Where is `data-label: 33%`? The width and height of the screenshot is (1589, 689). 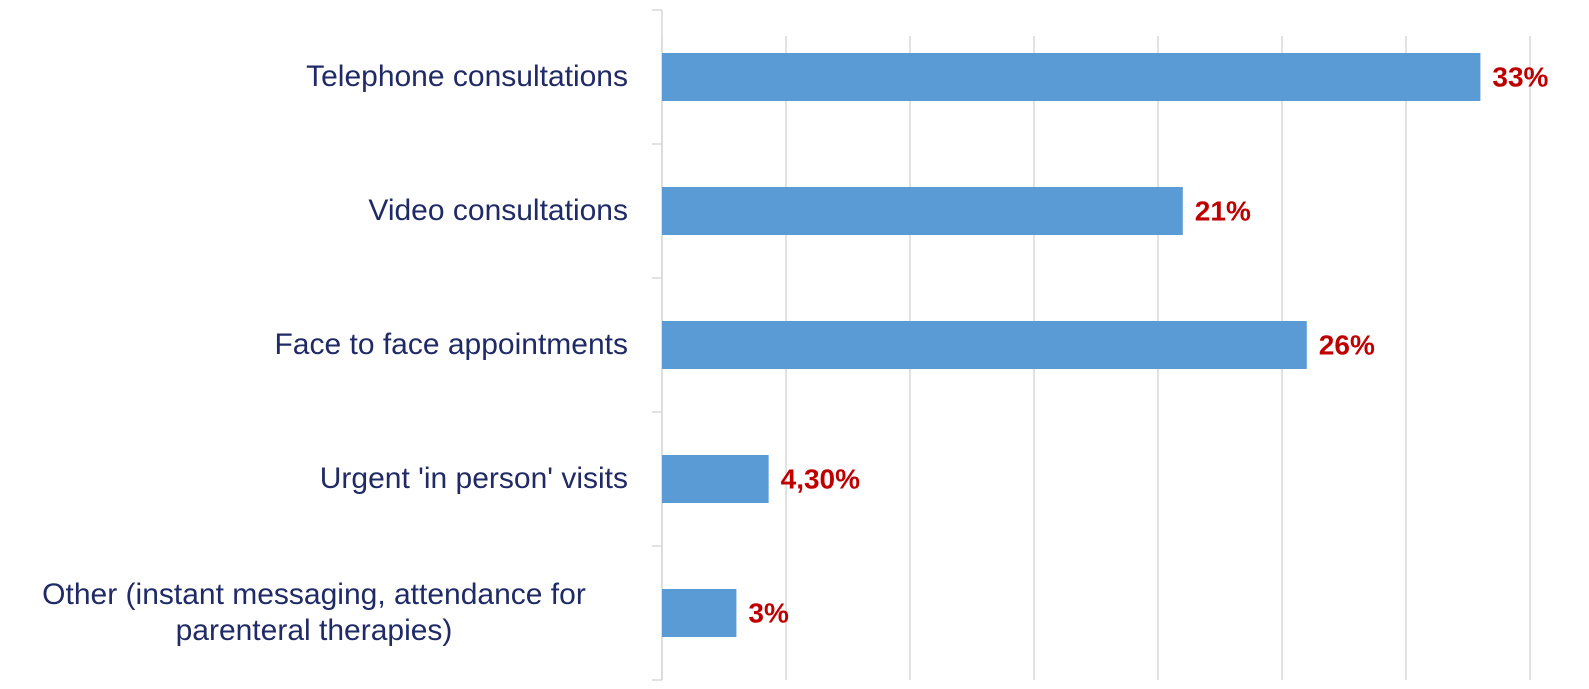 data-label: 33% is located at coordinates (1520, 76).